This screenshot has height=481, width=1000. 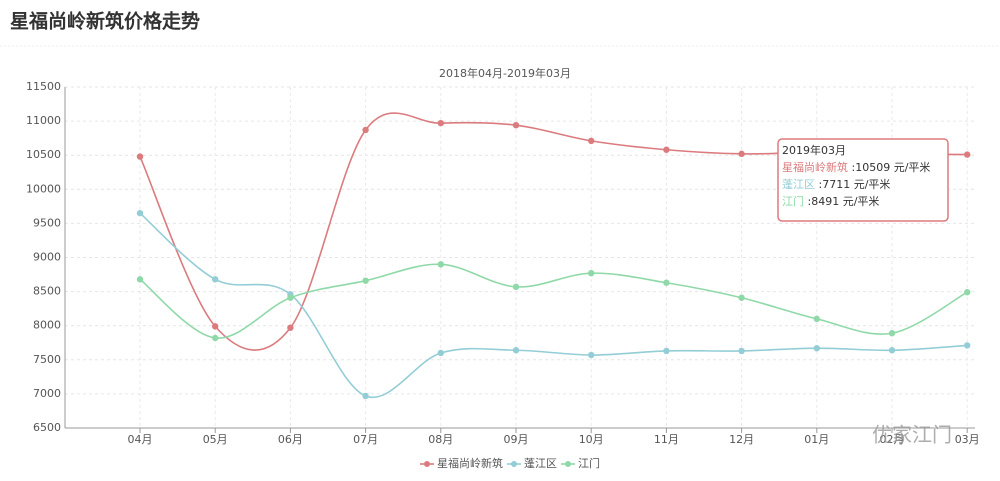 I want to click on tooltip-part: 江门, so click(x=793, y=201).